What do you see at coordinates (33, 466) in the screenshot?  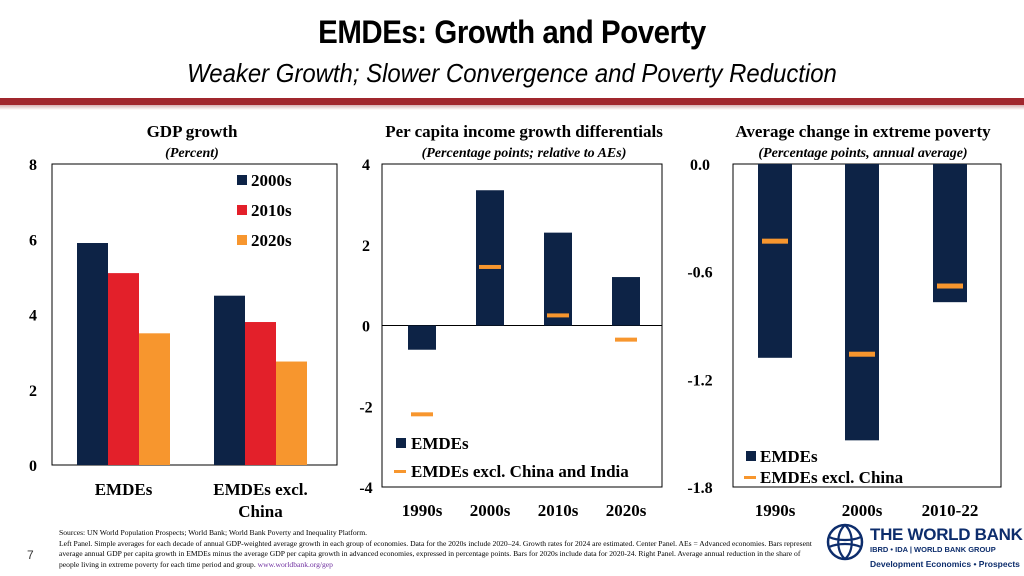 I see `panel1-ytick: 0` at bounding box center [33, 466].